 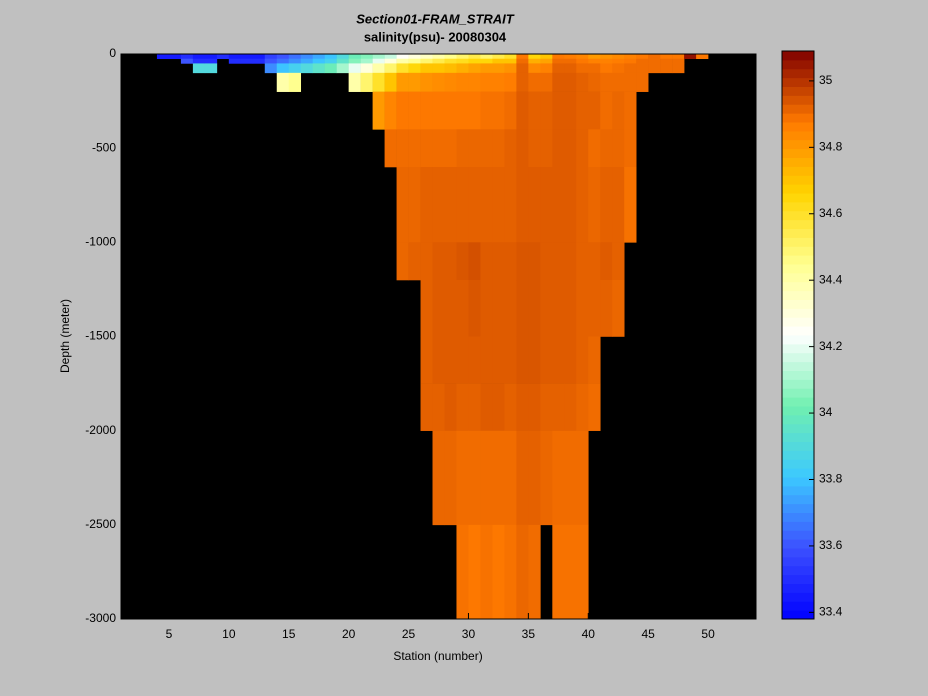 I want to click on y-tick-label: -2500, so click(x=100, y=524).